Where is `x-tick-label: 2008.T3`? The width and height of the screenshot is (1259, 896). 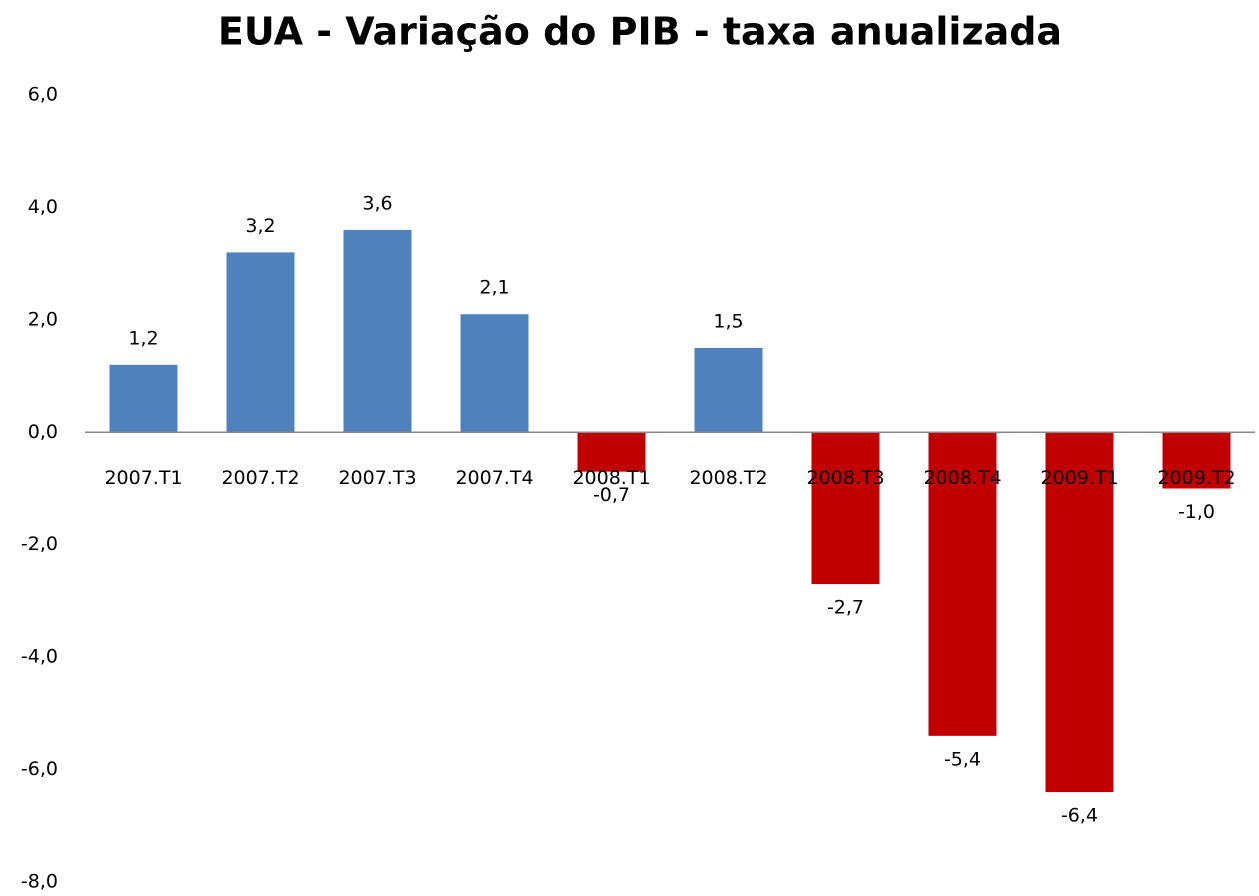 x-tick-label: 2008.T3 is located at coordinates (845, 478).